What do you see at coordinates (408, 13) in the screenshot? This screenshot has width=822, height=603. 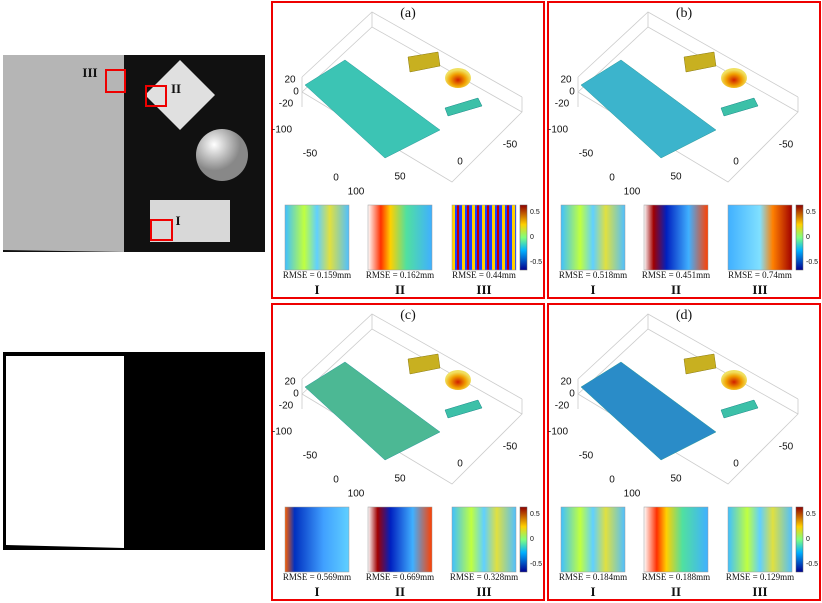 I see `panel-label: (a)` at bounding box center [408, 13].